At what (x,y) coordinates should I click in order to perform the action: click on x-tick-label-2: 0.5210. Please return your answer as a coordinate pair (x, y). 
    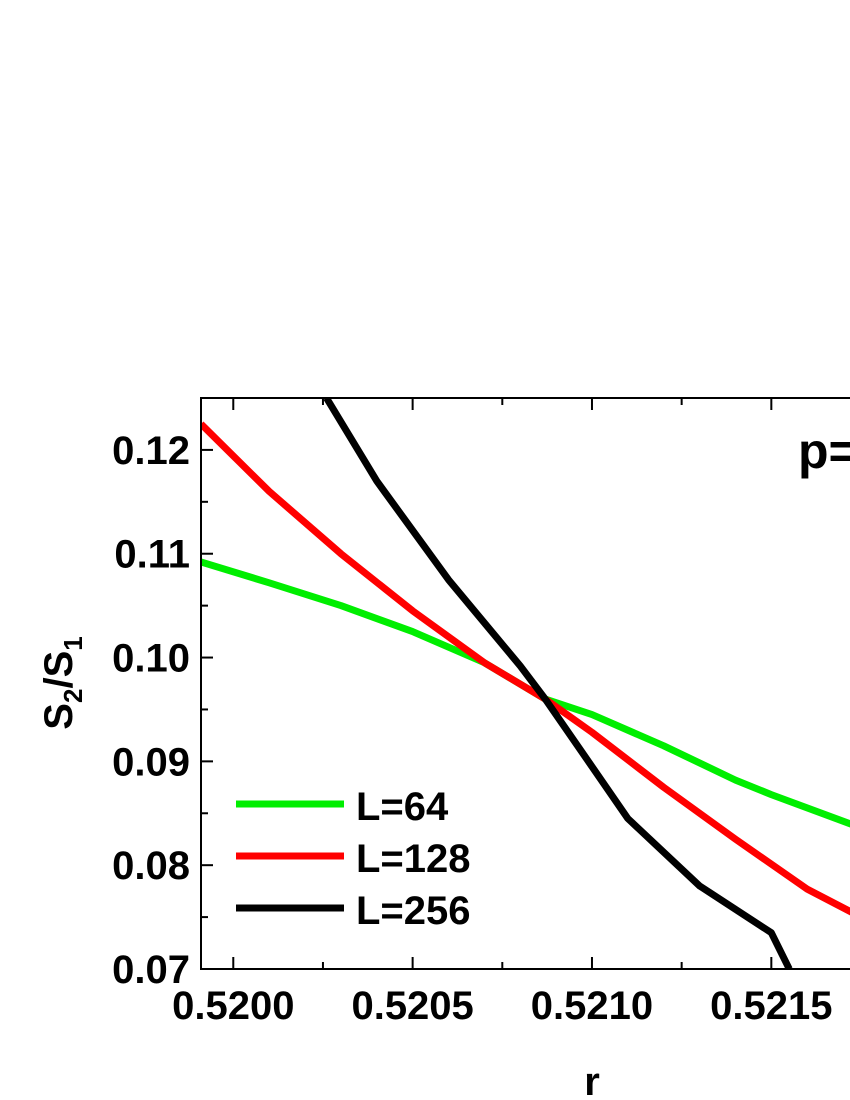
    Looking at the image, I should click on (592, 1006).